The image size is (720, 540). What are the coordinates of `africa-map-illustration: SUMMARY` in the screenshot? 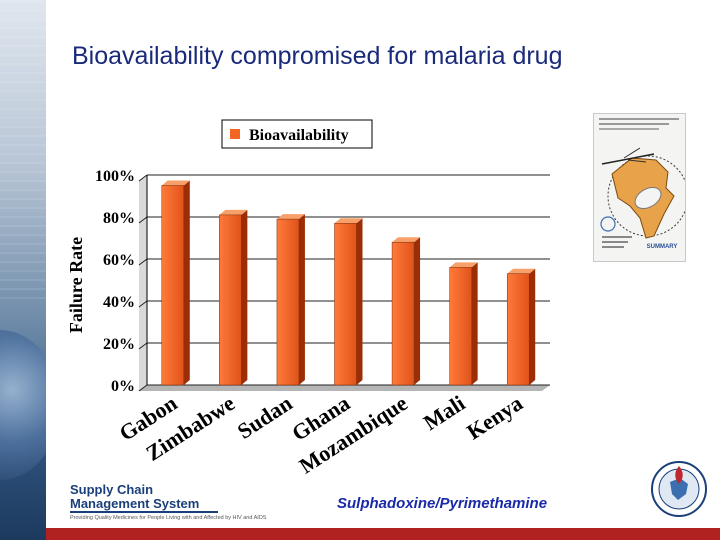 It's located at (642, 198).